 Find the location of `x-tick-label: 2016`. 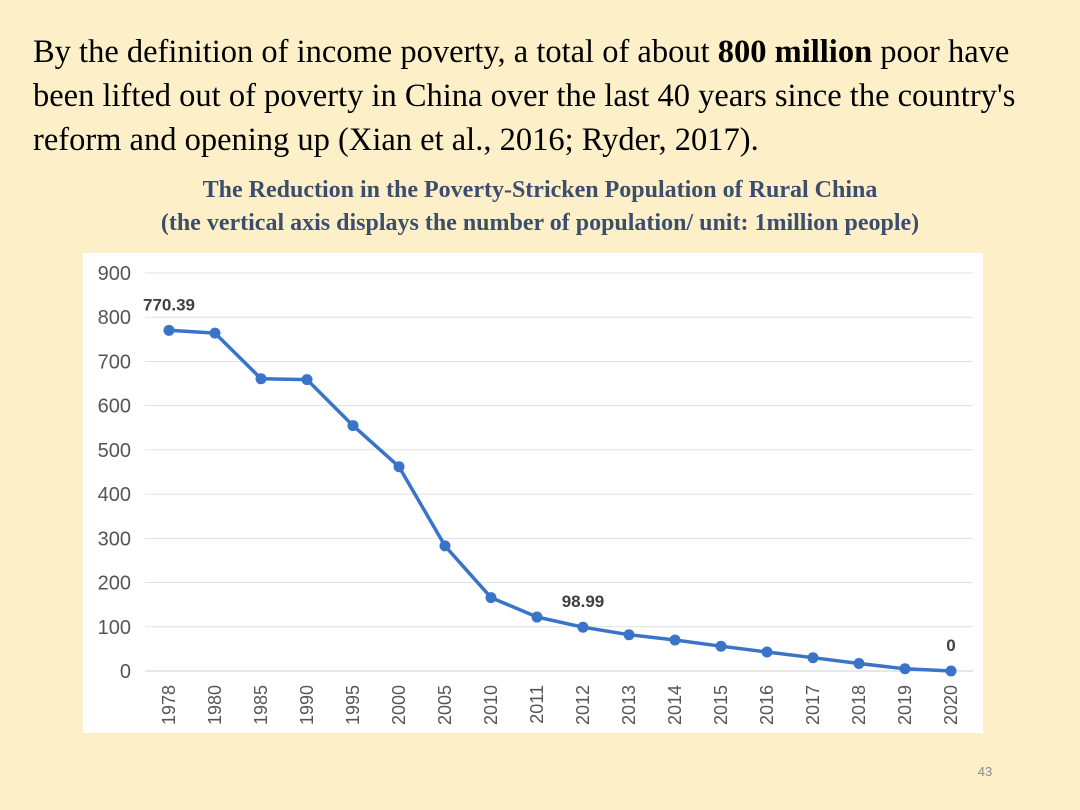

x-tick-label: 2016 is located at coordinates (767, 705).